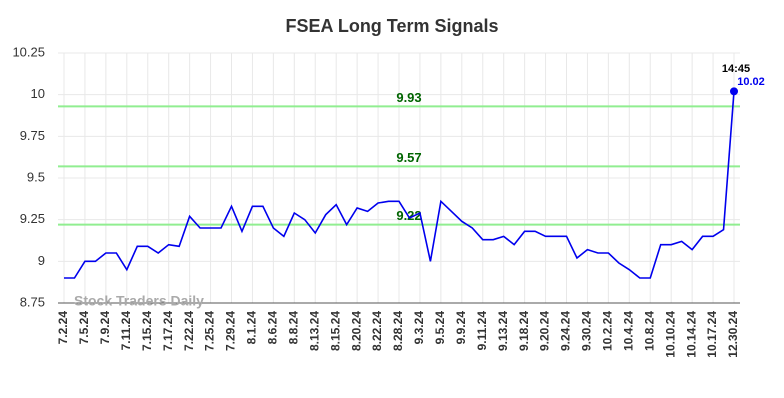 Image resolution: width=784 pixels, height=398 pixels. I want to click on x-tick-label: 8.20.24, so click(356, 331).